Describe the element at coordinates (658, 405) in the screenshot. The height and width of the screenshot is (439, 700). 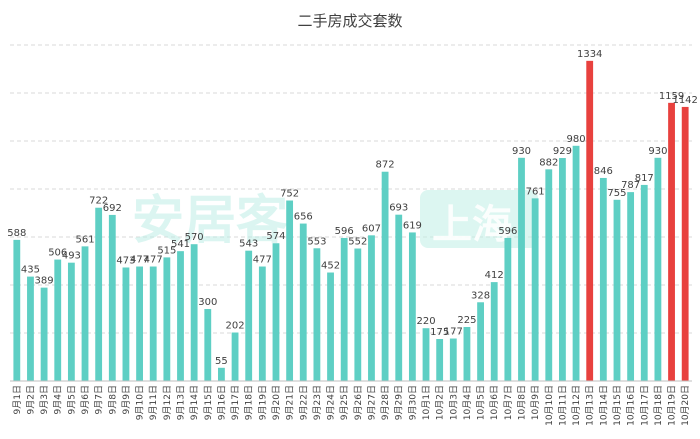
I see `x-tick-label: 10月18日` at that location.